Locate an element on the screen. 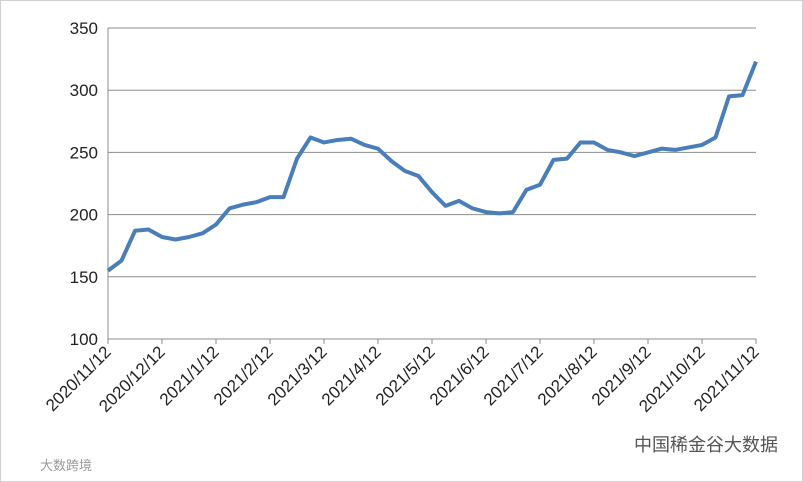 The width and height of the screenshot is (803, 482). y-tick-label: 200 is located at coordinates (84, 215).